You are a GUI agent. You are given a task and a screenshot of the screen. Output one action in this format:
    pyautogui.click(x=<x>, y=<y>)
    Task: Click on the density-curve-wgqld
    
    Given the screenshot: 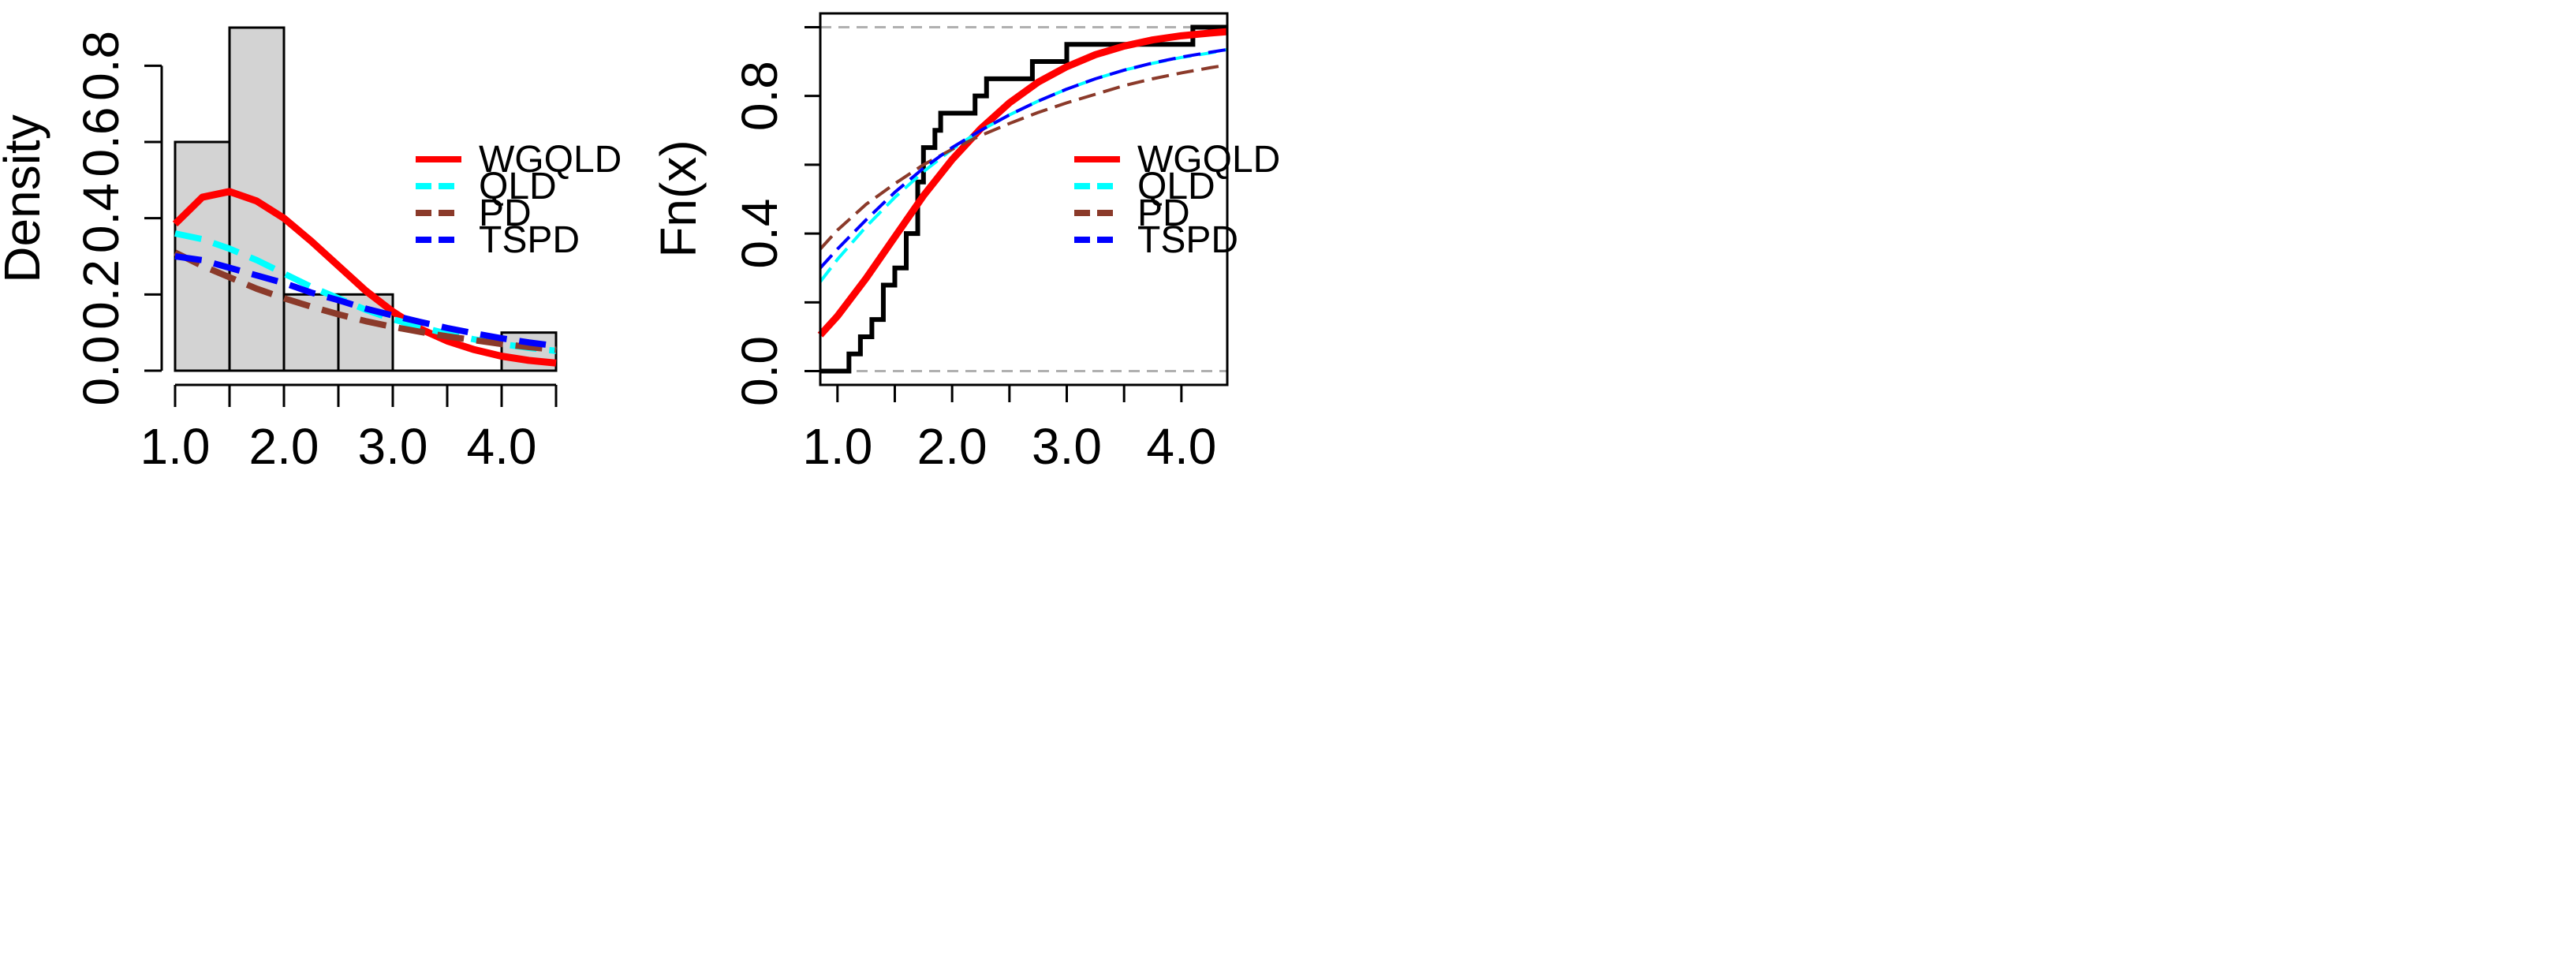 What is the action you would take?
    pyautogui.click(x=364, y=277)
    